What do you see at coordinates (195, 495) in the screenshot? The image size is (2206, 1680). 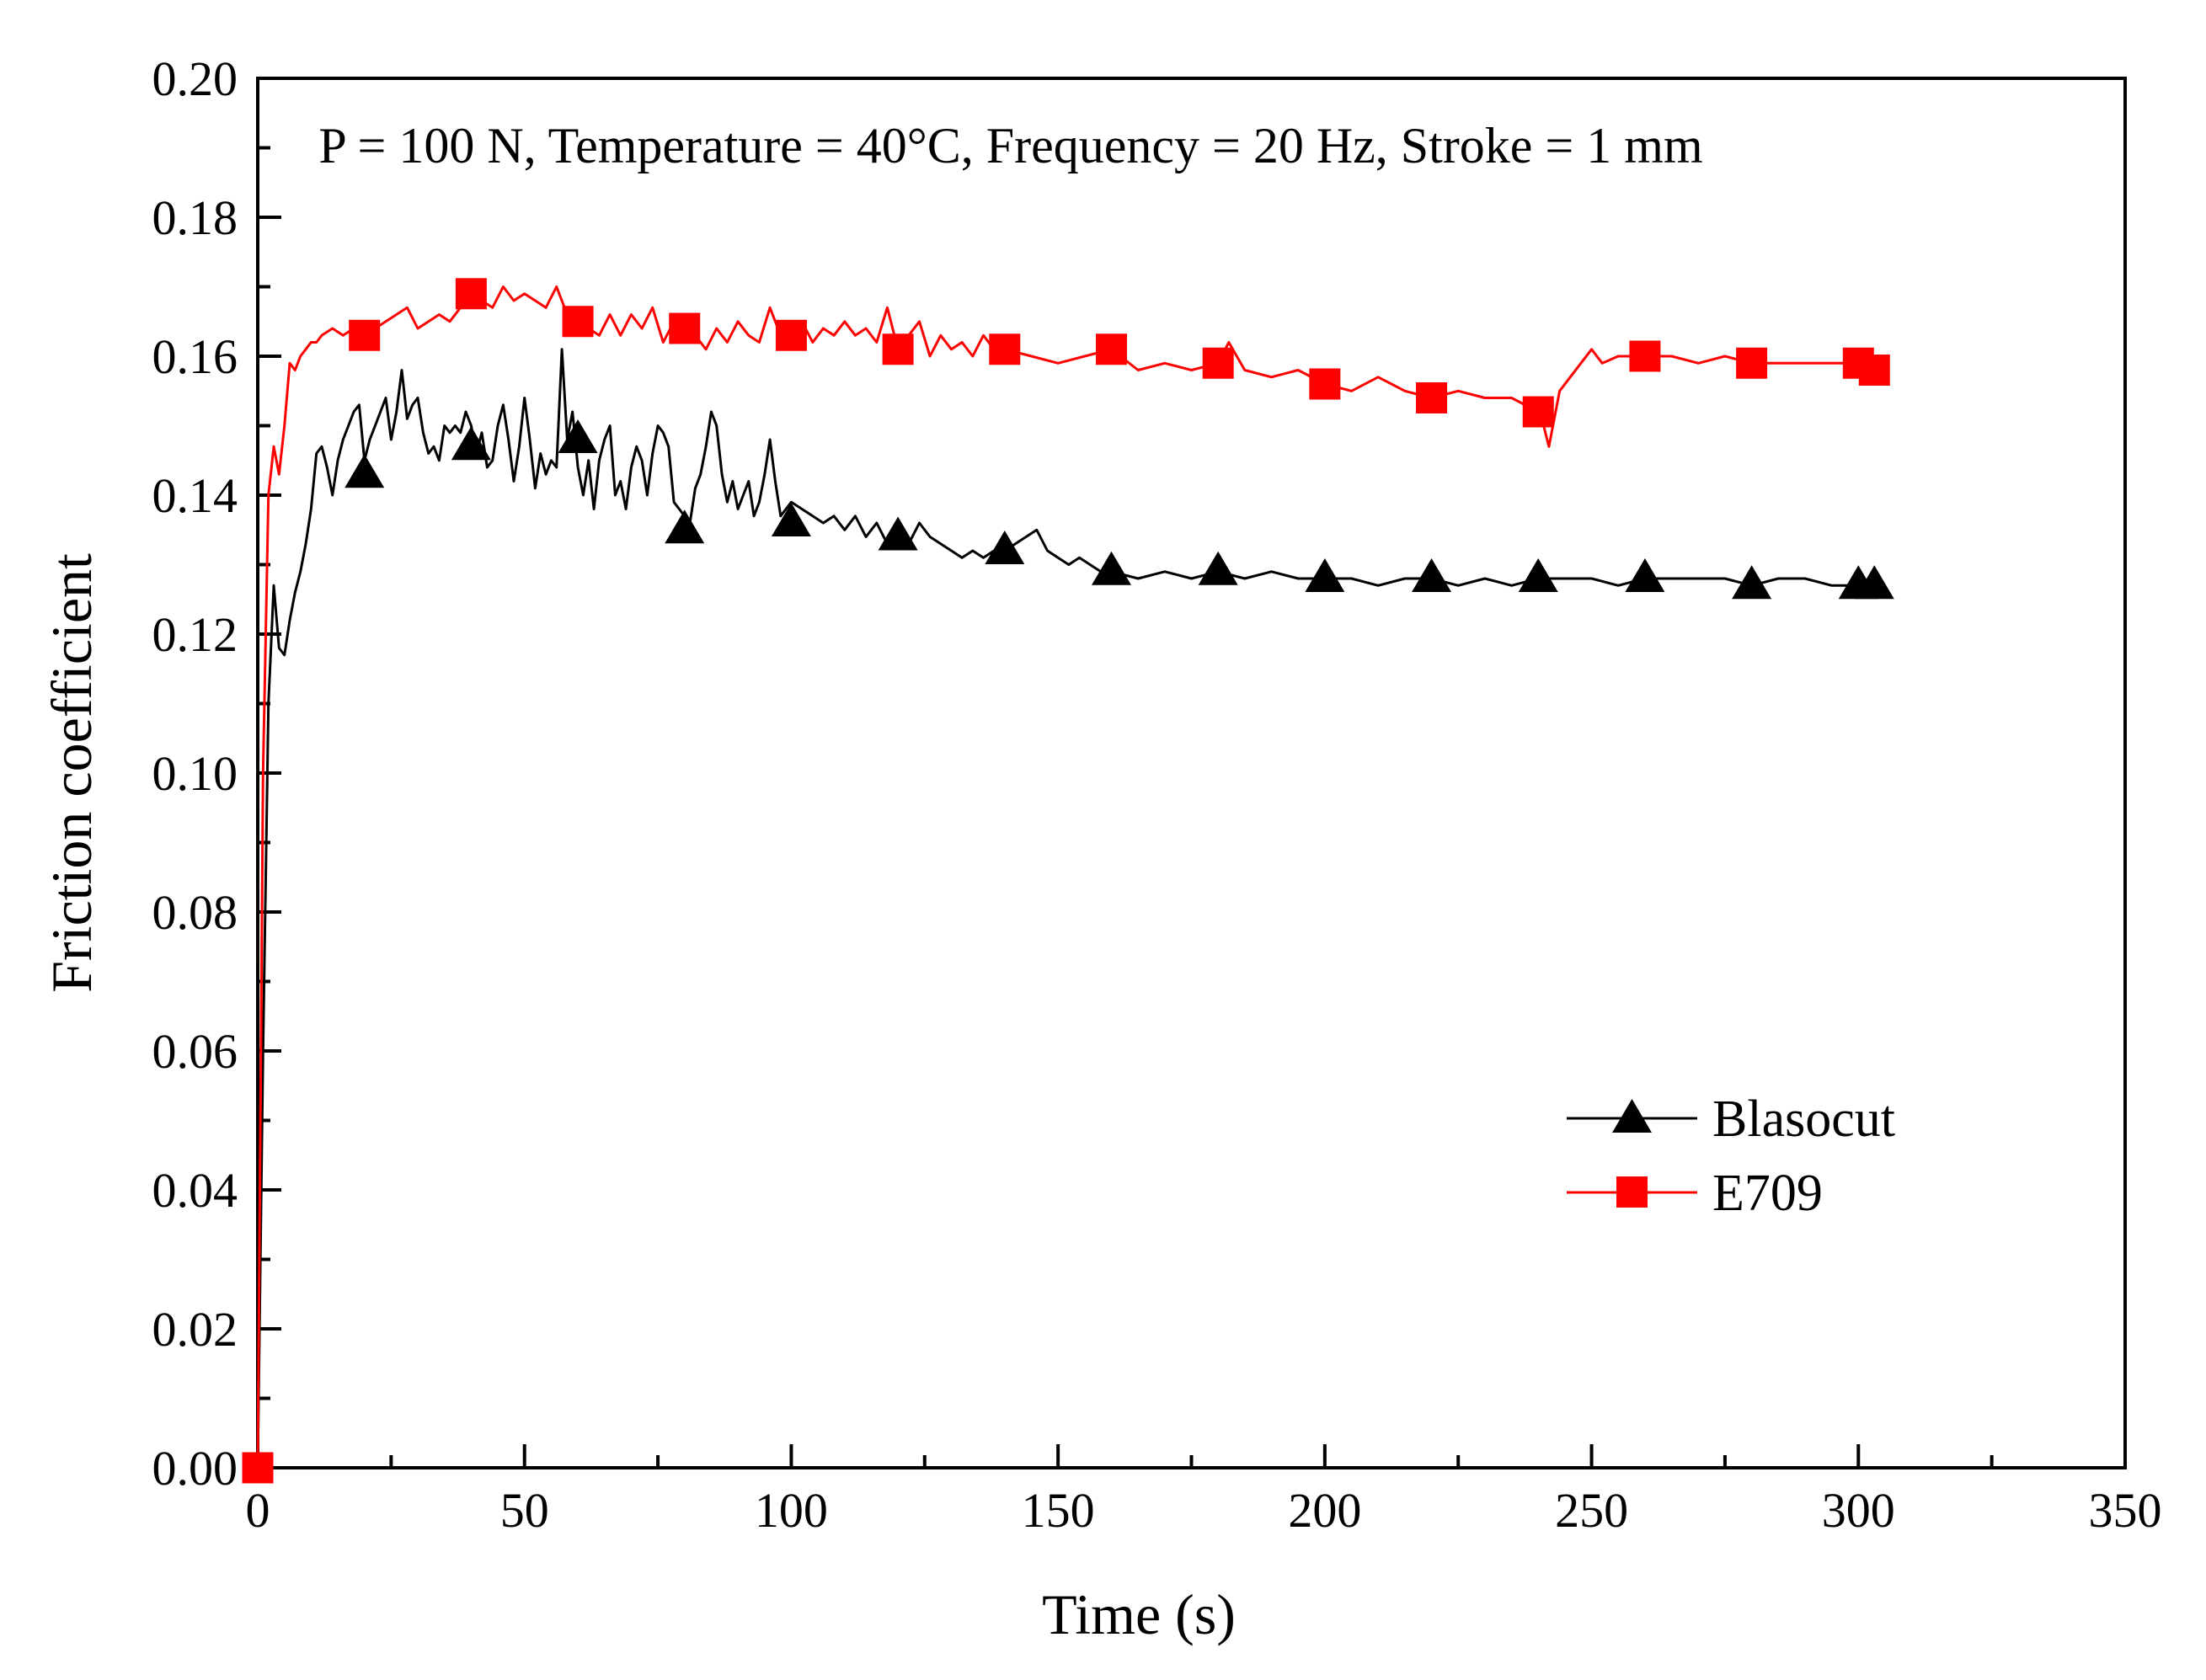 I see `y-tick-label: 0.14` at bounding box center [195, 495].